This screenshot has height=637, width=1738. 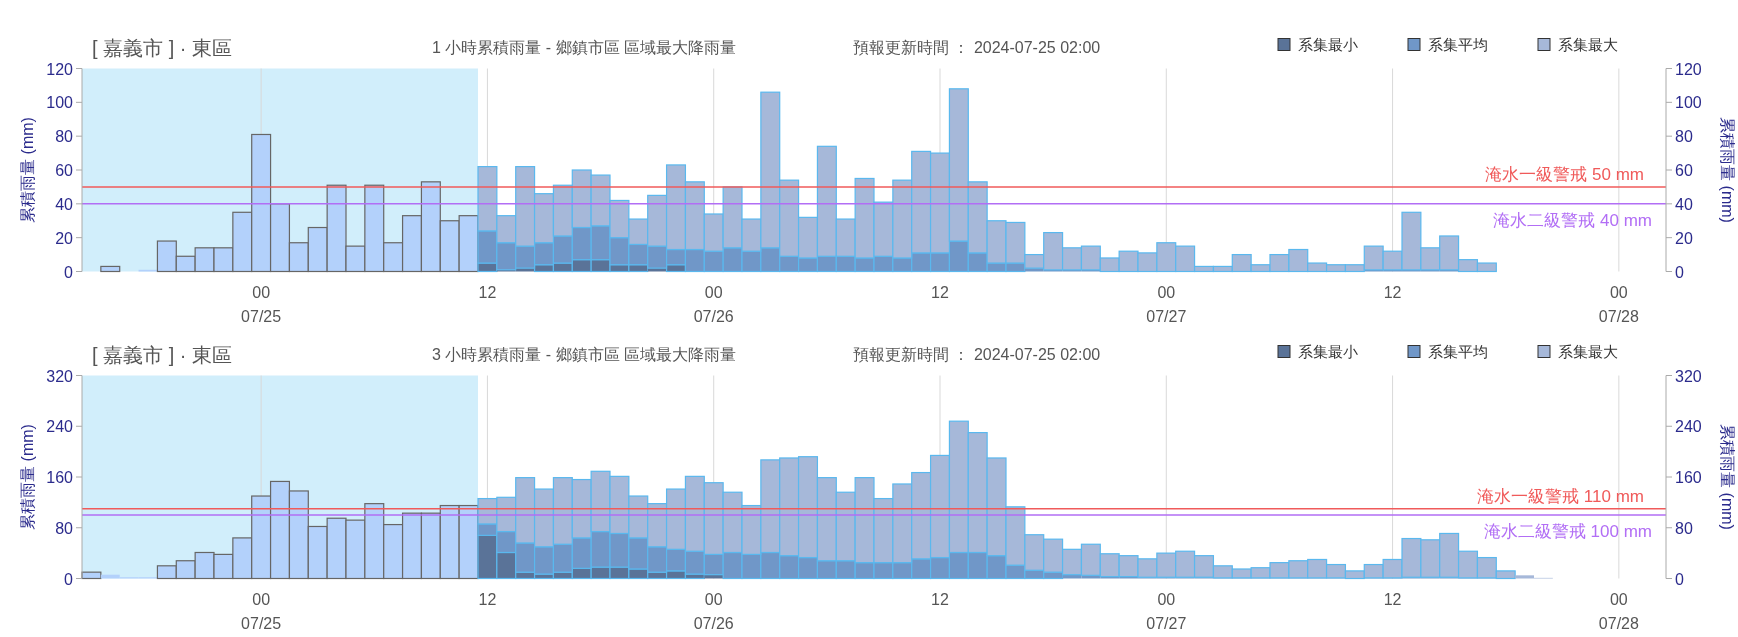 What do you see at coordinates (1688, 427) in the screenshot?
I see `y2-tick-label: 240` at bounding box center [1688, 427].